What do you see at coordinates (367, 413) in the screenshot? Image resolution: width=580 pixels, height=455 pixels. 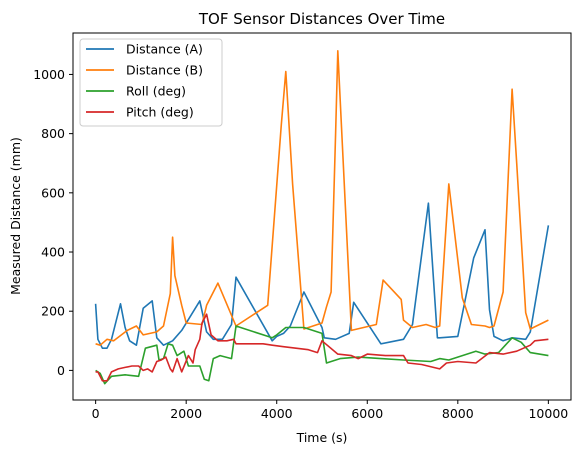 I see `x-tick-label: 6000` at bounding box center [367, 413].